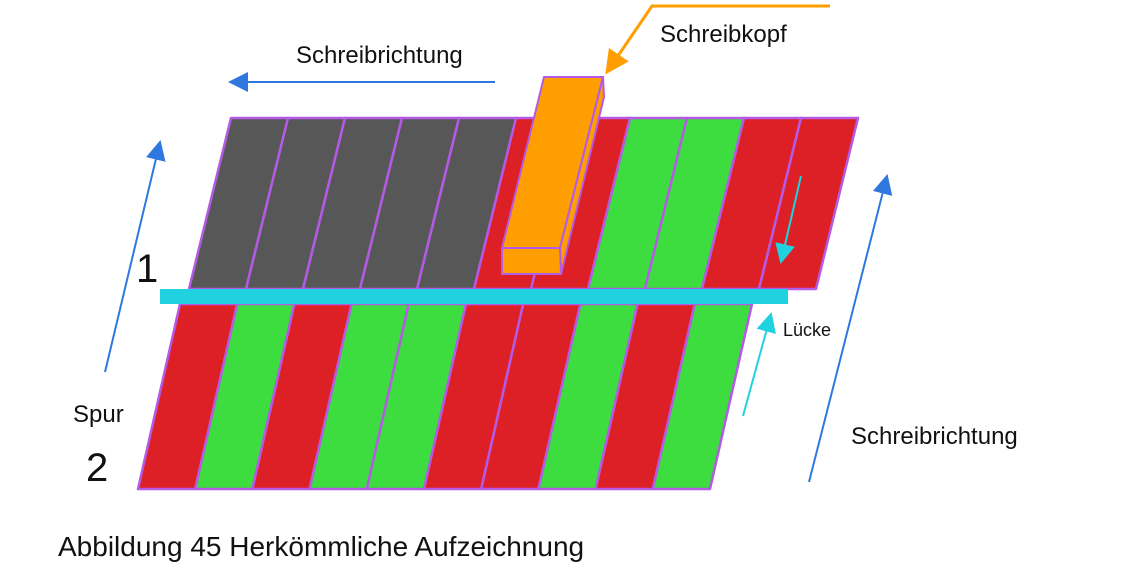 The width and height of the screenshot is (1132, 577). What do you see at coordinates (379, 55) in the screenshot?
I see `write-direction-label-top: Schreibrichtung` at bounding box center [379, 55].